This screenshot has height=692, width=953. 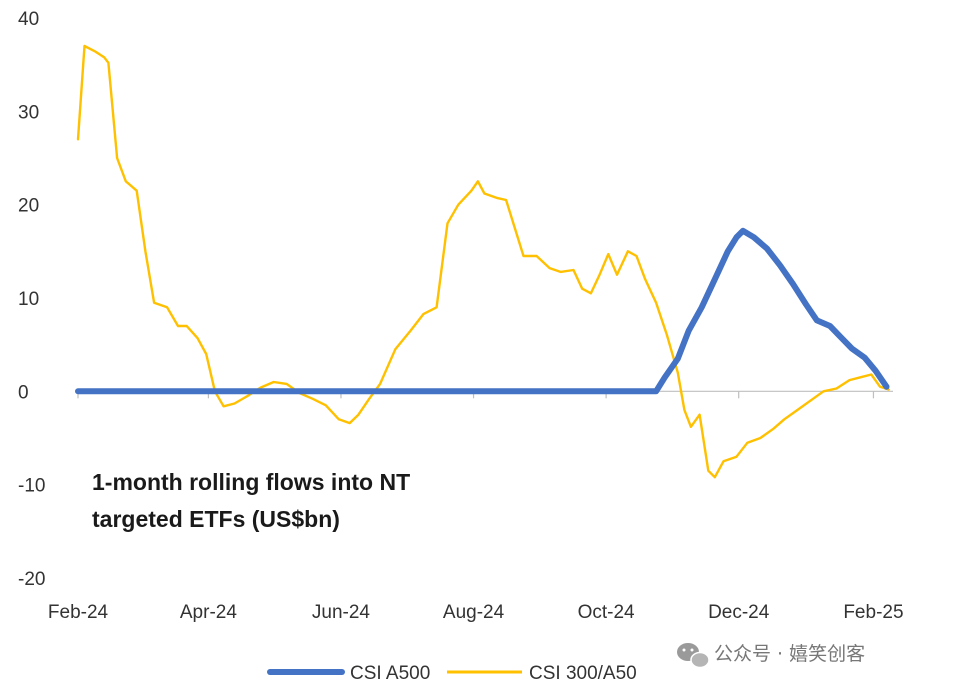 What do you see at coordinates (31, 486) in the screenshot?
I see `y-tick-label-10: -10` at bounding box center [31, 486].